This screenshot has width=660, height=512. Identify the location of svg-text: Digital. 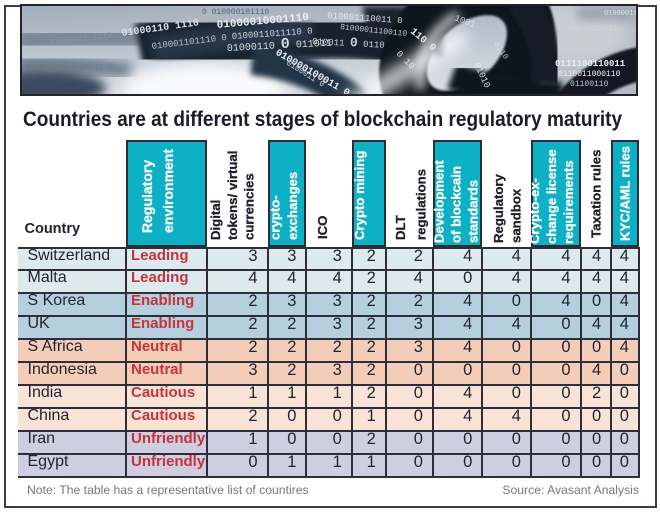
(215, 220).